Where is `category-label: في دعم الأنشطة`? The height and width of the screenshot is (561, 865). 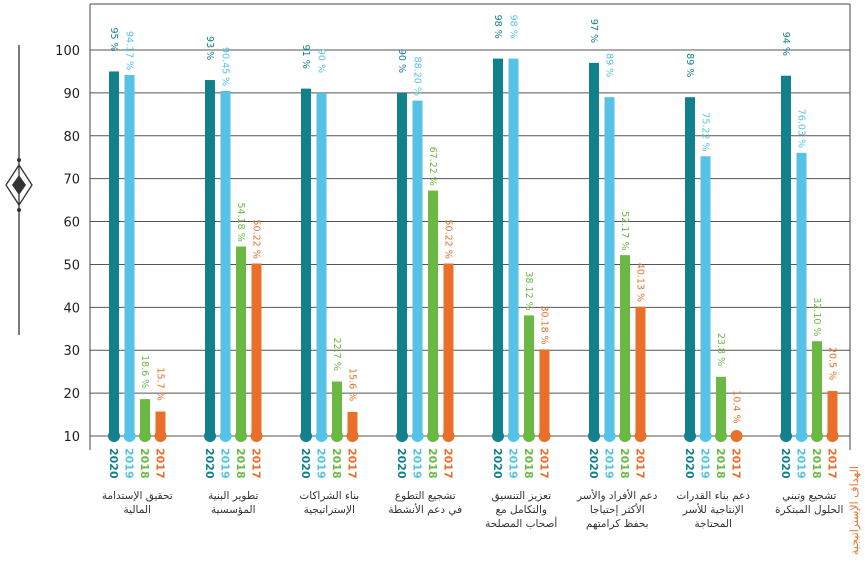 category-label: في دعم الأنشطة is located at coordinates (425, 509).